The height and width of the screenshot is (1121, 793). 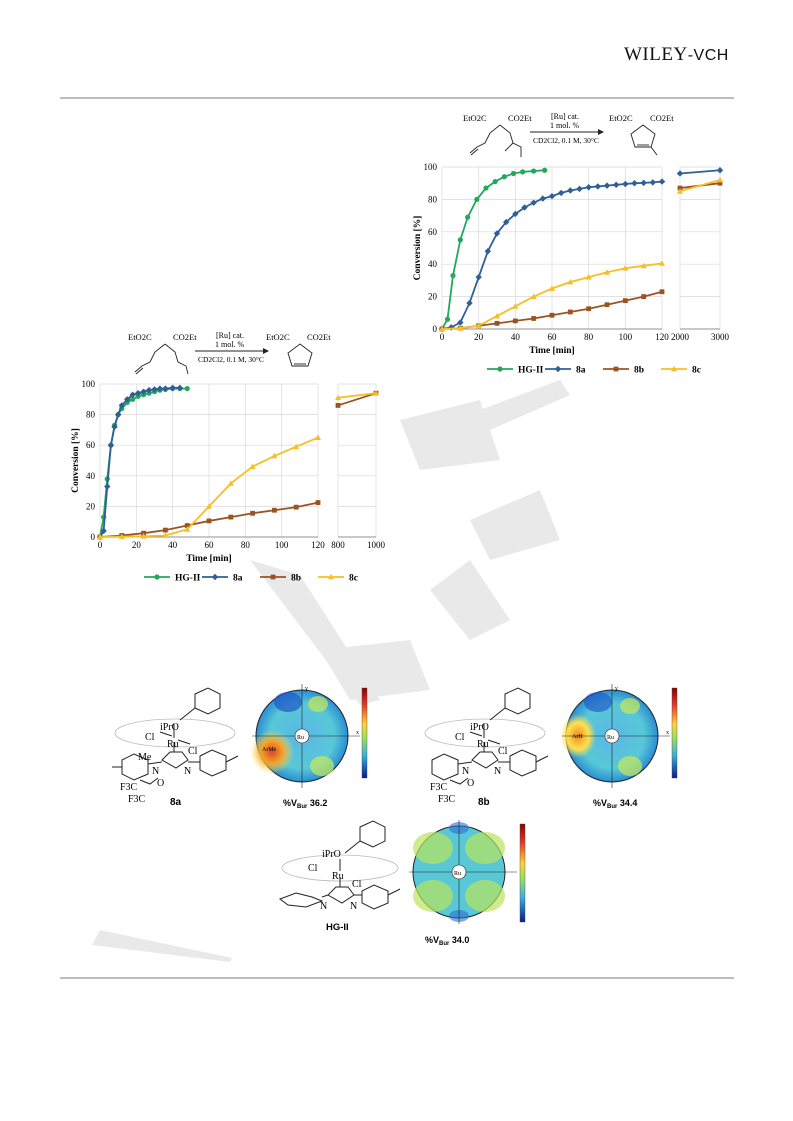 I want to click on atom-f3c-2: F3C, so click(x=447, y=799).